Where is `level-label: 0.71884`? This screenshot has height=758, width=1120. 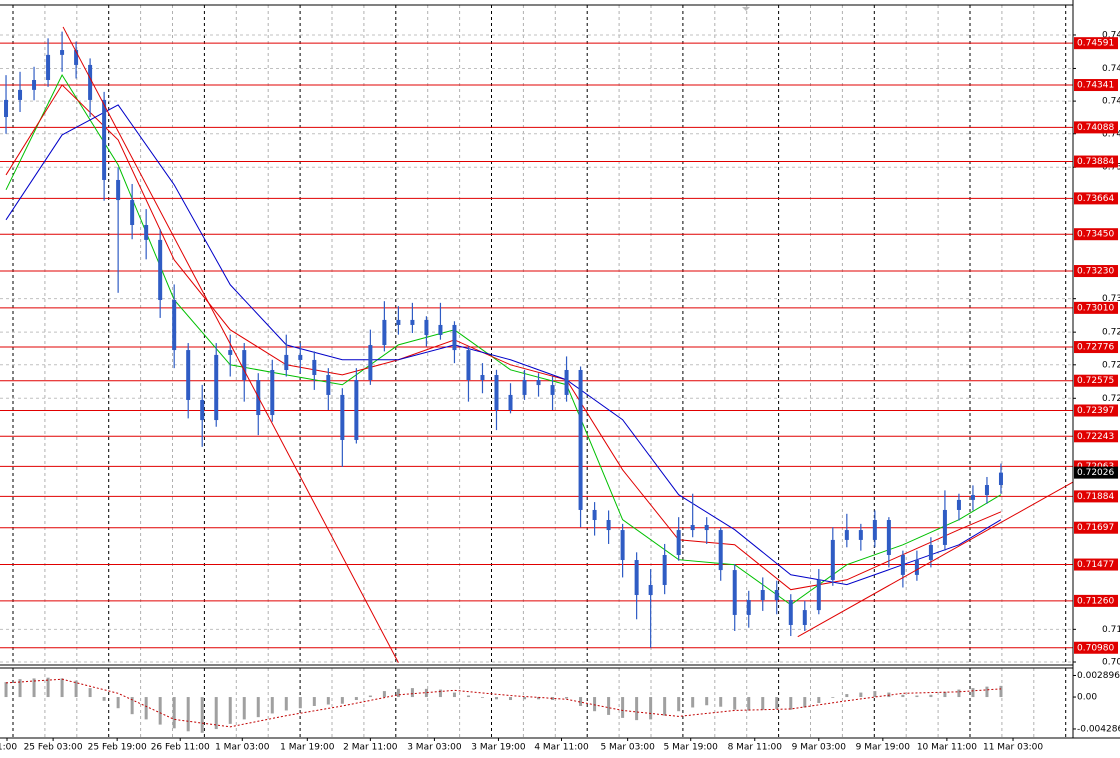
level-label: 0.71884 is located at coordinates (1095, 497).